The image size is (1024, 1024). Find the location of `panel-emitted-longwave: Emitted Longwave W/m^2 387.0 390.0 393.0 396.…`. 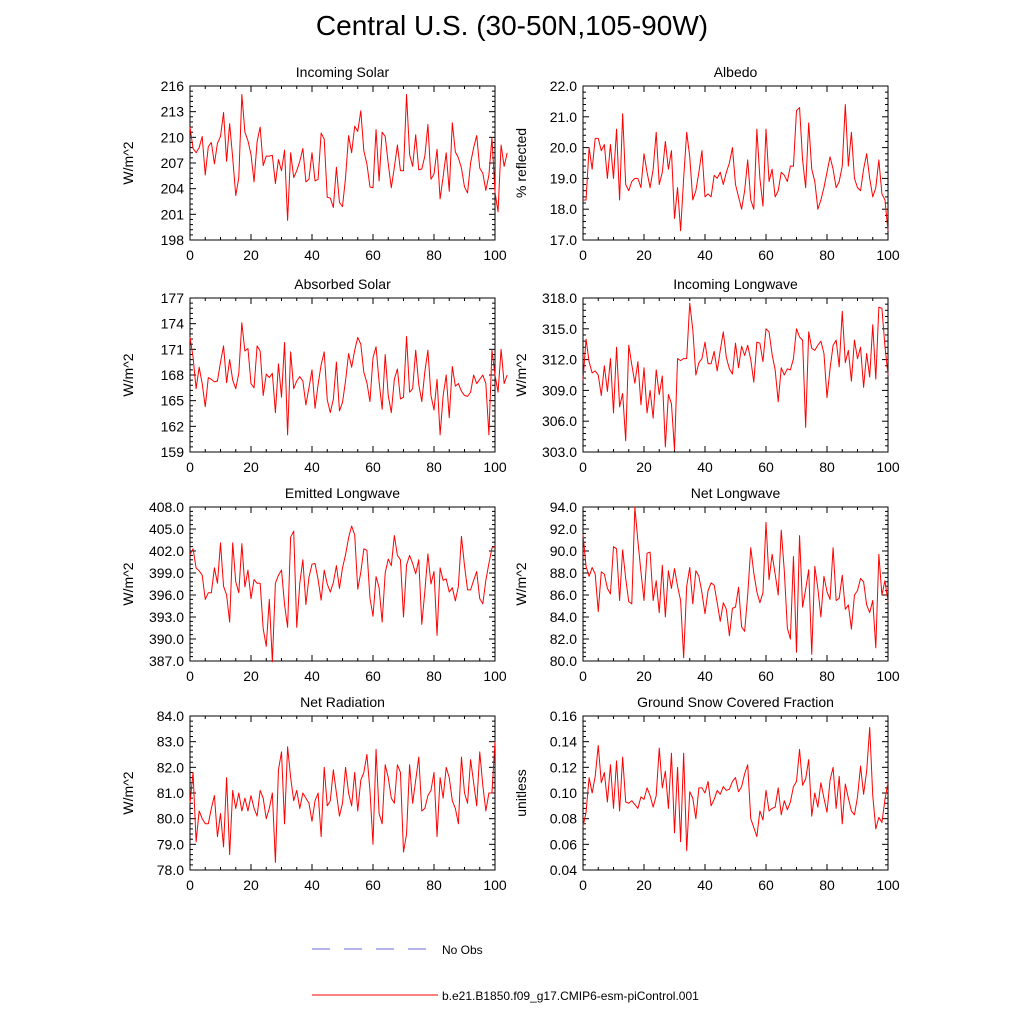

panel-emitted-longwave: Emitted Longwave W/m^2 387.0 390.0 393.0 396.… is located at coordinates (313, 584).